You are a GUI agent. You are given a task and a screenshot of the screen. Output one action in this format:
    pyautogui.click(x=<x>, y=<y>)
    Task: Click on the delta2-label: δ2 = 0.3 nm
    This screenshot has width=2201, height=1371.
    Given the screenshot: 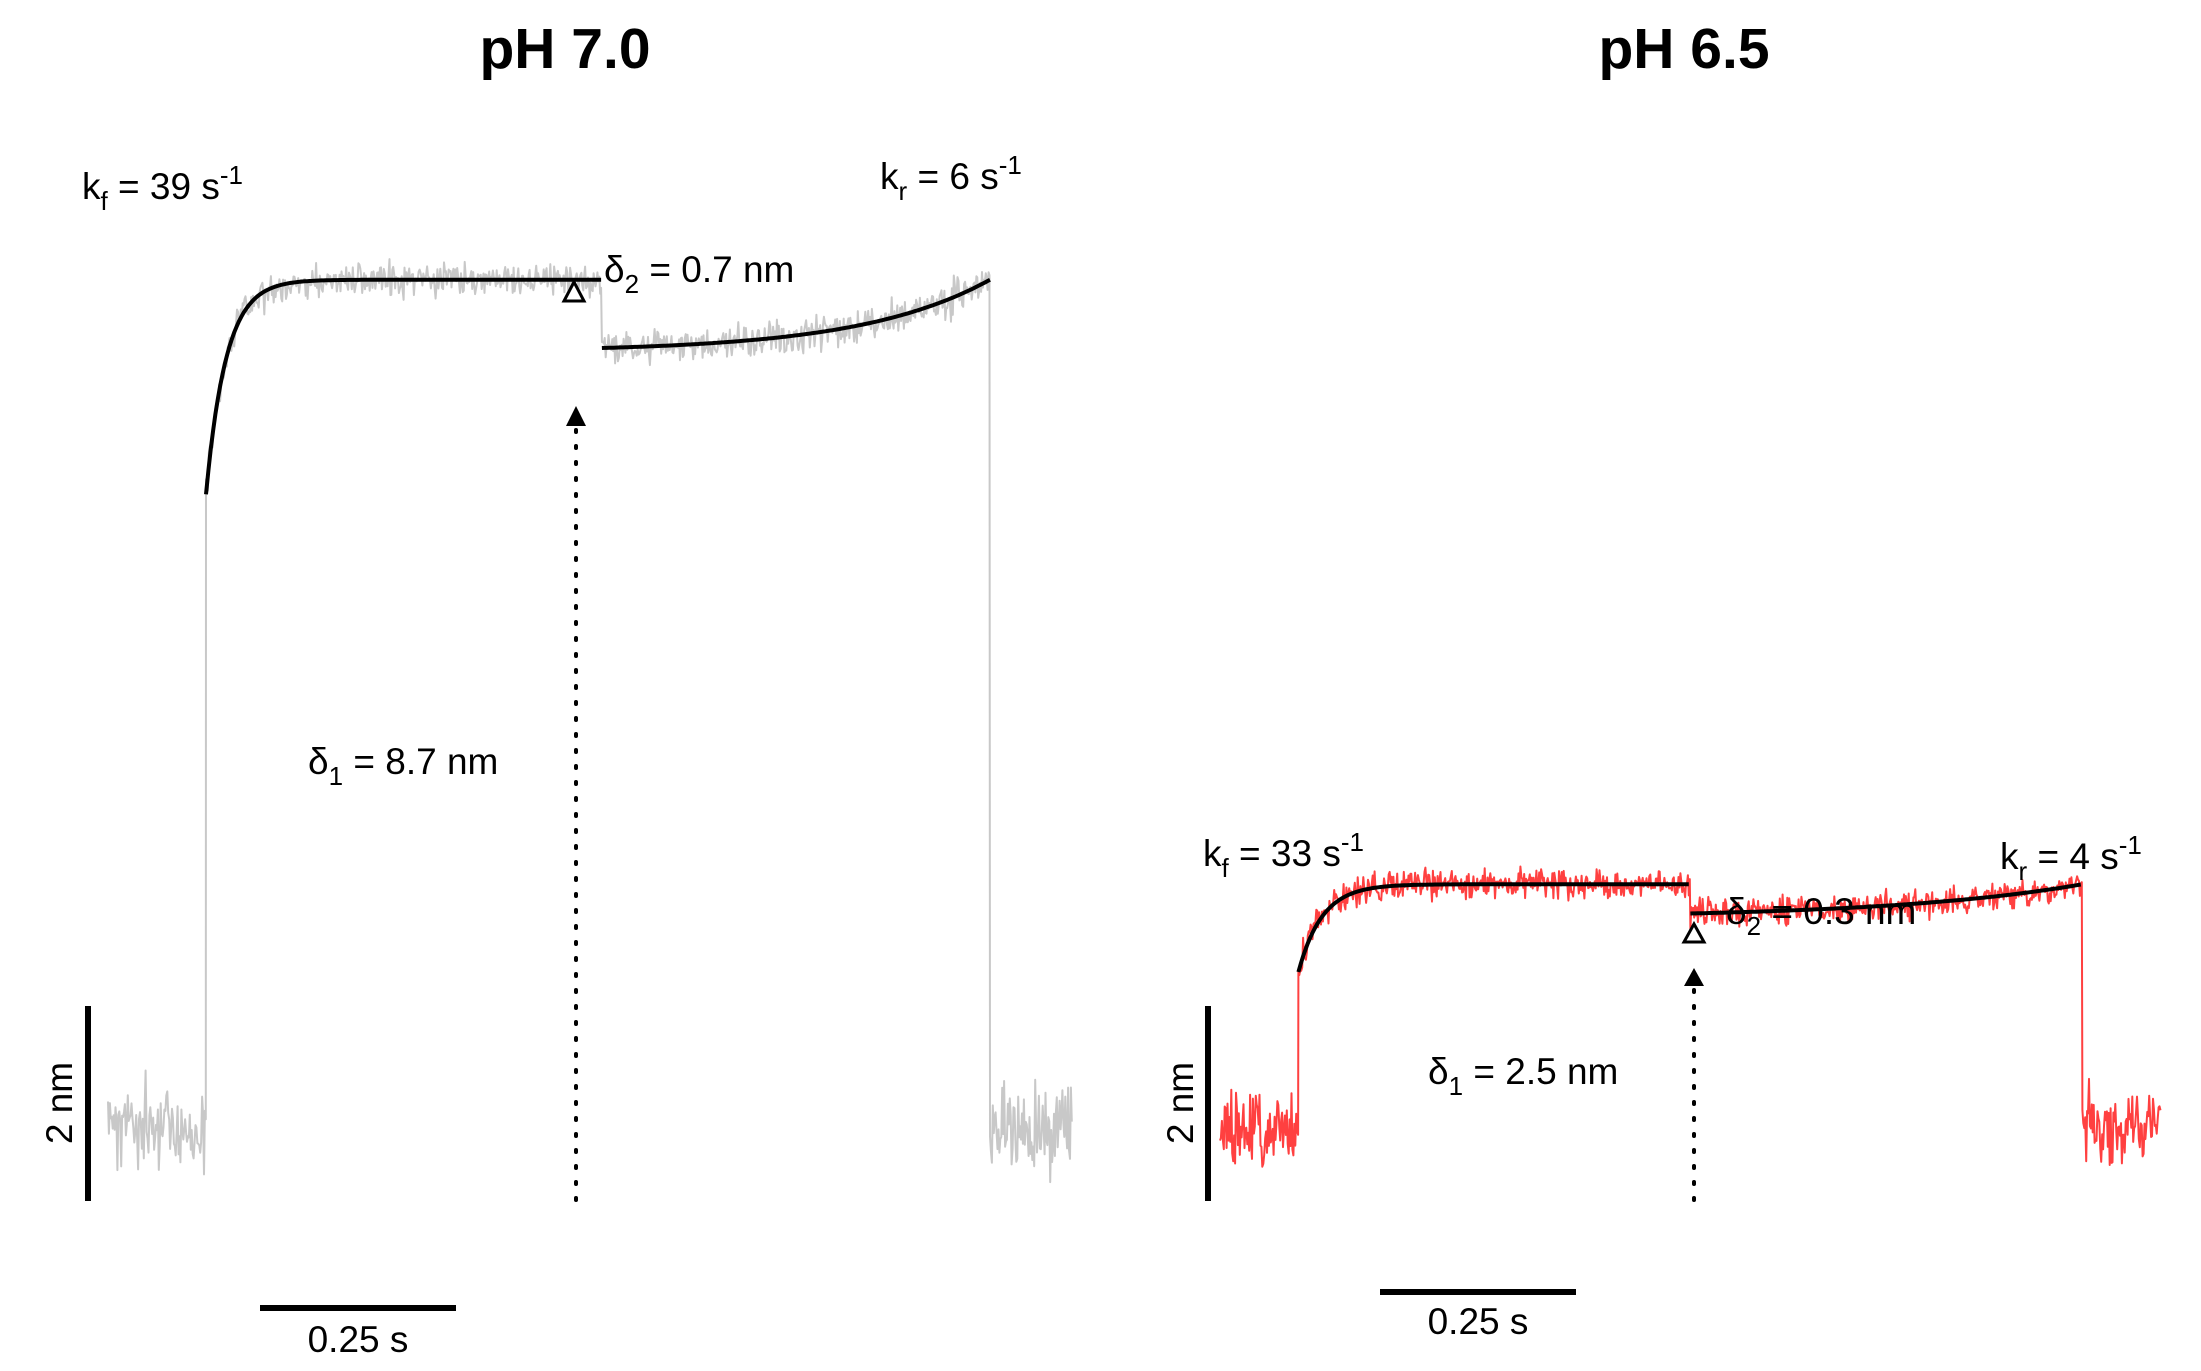 What is the action you would take?
    pyautogui.click(x=1821, y=916)
    